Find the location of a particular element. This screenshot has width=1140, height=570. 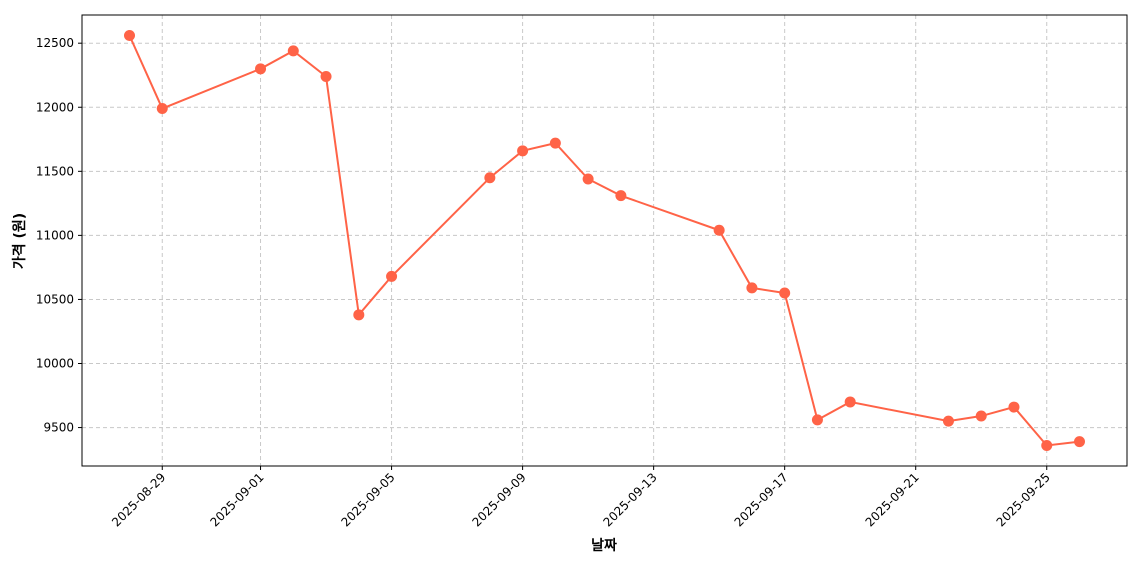

y-tick-label: 9500 is located at coordinates (58, 428).